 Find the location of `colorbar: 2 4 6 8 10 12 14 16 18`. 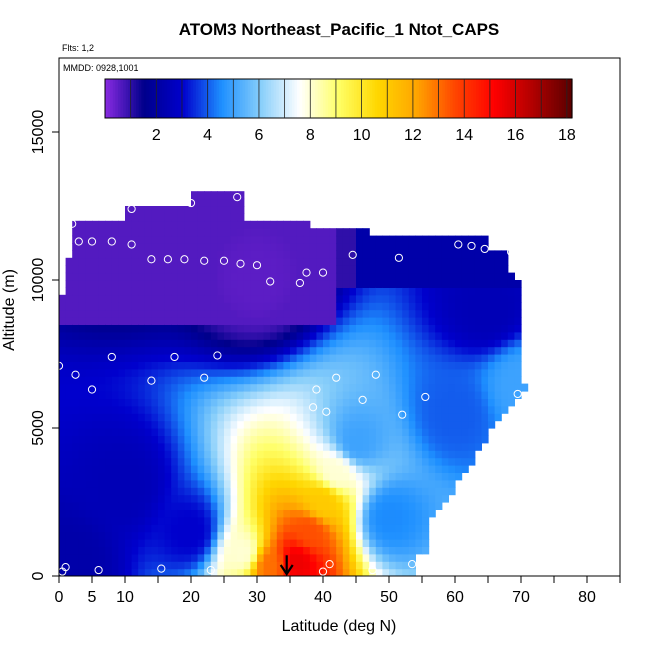

colorbar: 2 4 6 8 10 12 14 16 18 is located at coordinates (340, 111).